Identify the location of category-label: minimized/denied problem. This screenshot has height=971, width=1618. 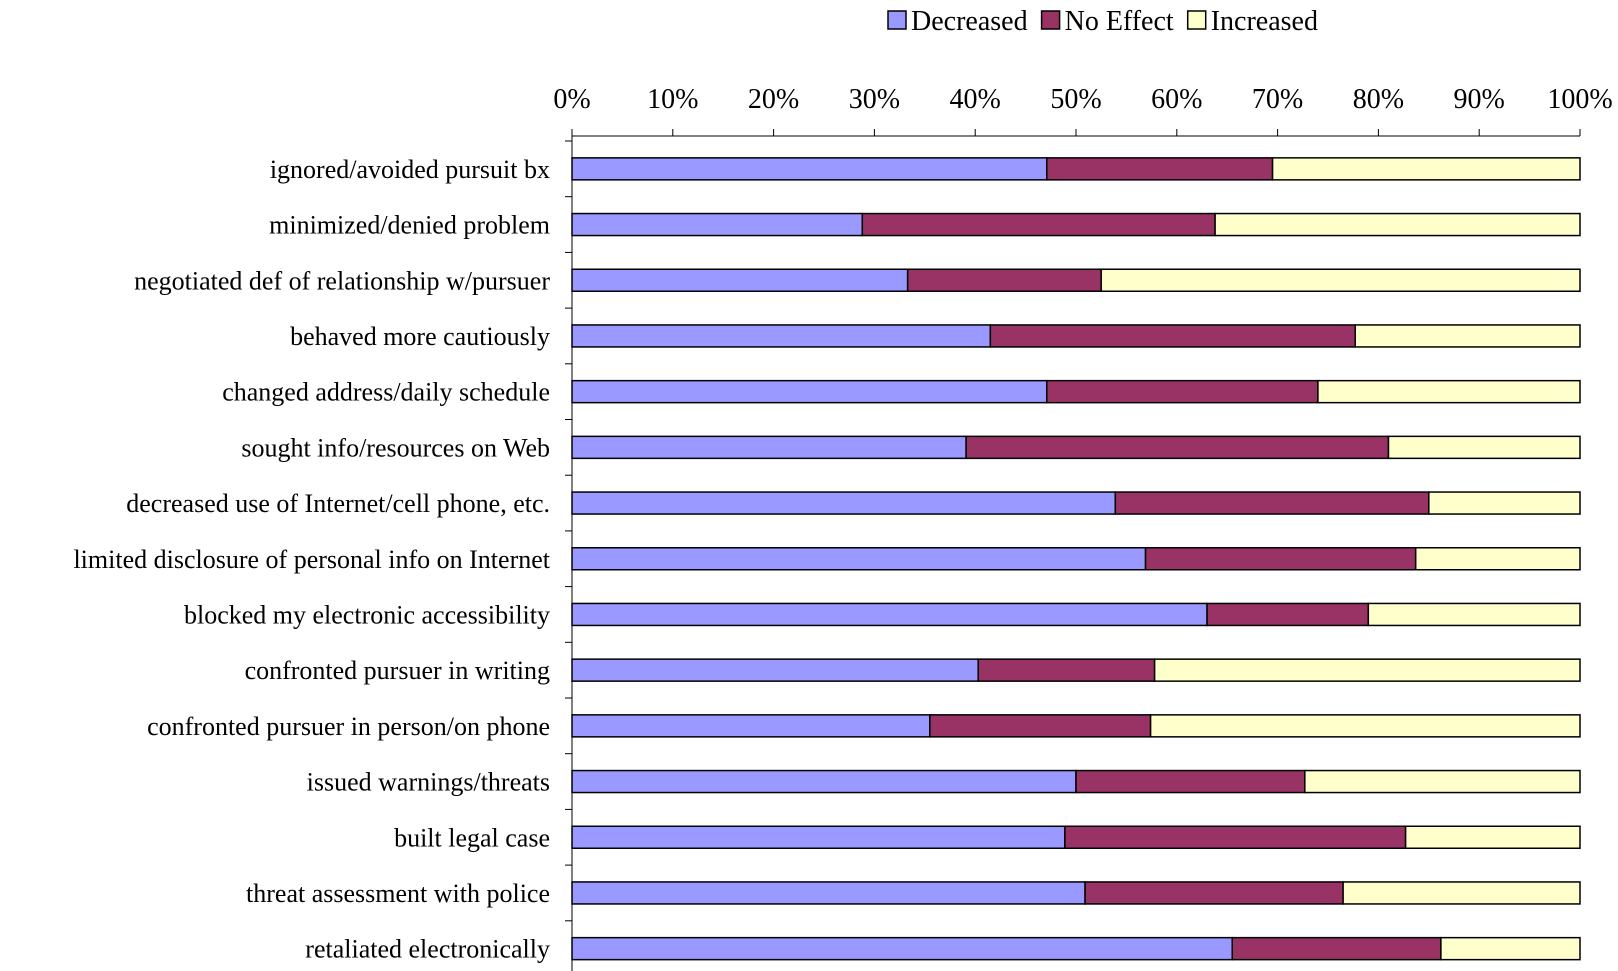
(409, 225).